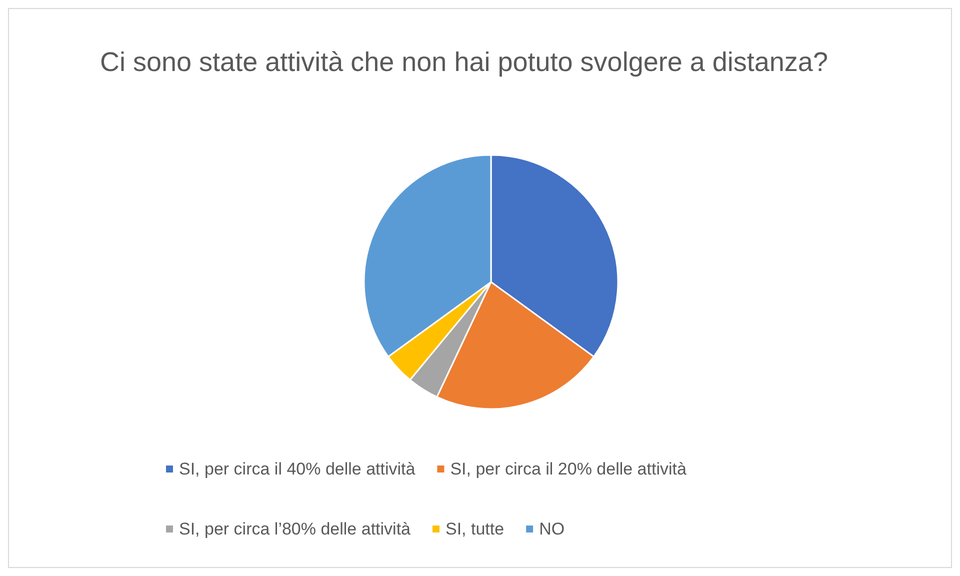 This screenshot has height=576, width=960. I want to click on legend-label: SI, per circa il 40% delle attività, so click(297, 469).